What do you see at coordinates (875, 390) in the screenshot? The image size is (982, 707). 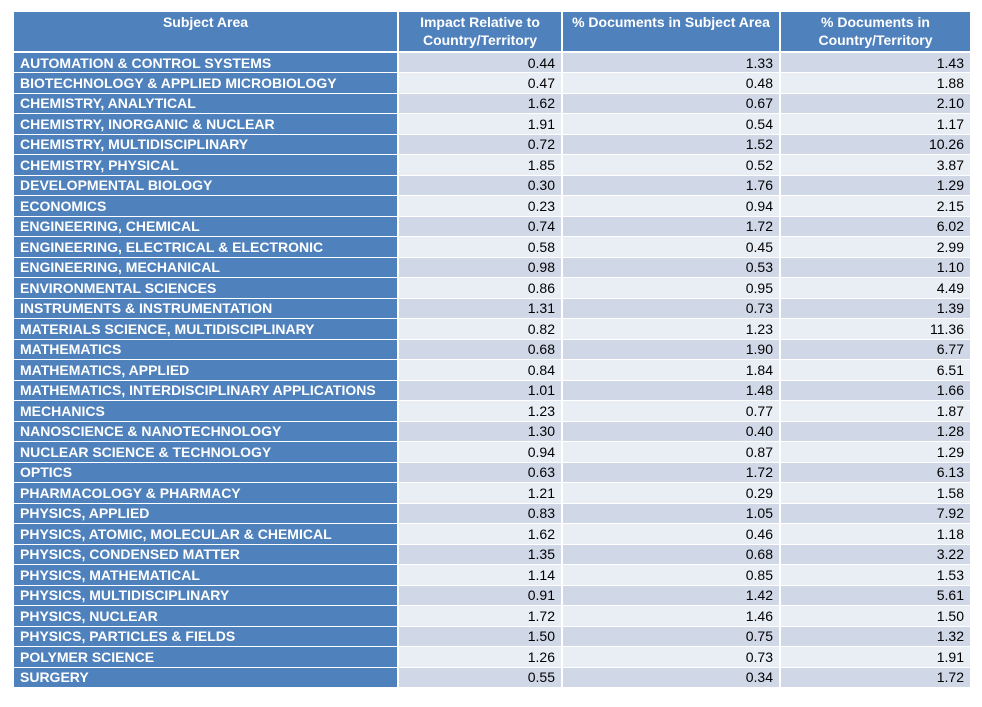 I see `pct-docs-country-cell: 1.66` at bounding box center [875, 390].